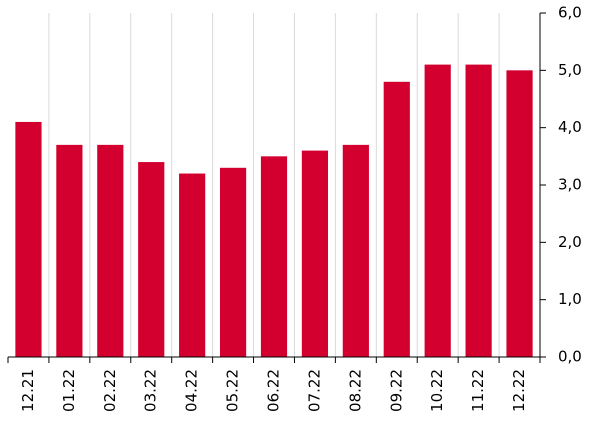  I want to click on x-tick-label: 02.22, so click(110, 390).